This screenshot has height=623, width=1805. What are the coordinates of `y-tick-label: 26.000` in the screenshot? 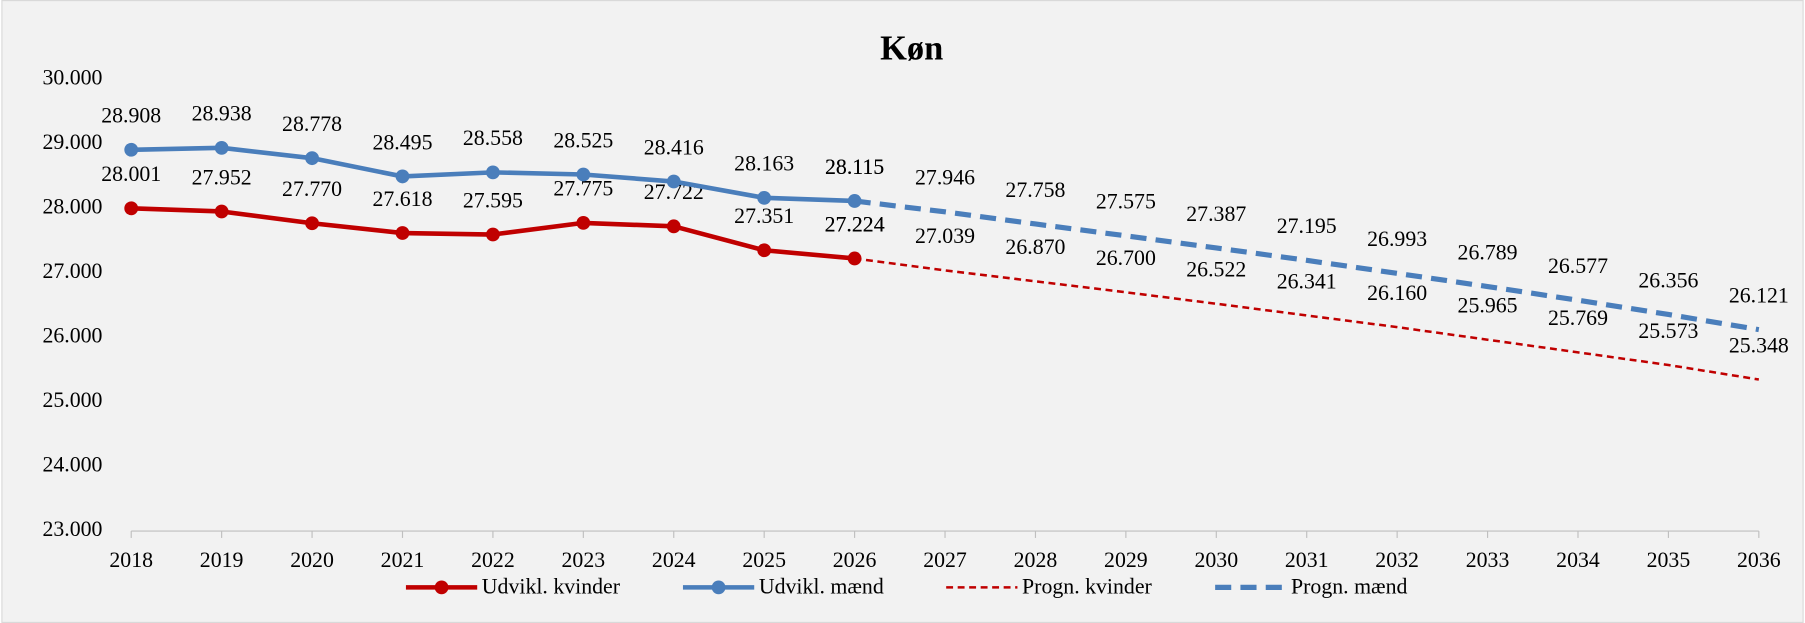 It's located at (72, 335).